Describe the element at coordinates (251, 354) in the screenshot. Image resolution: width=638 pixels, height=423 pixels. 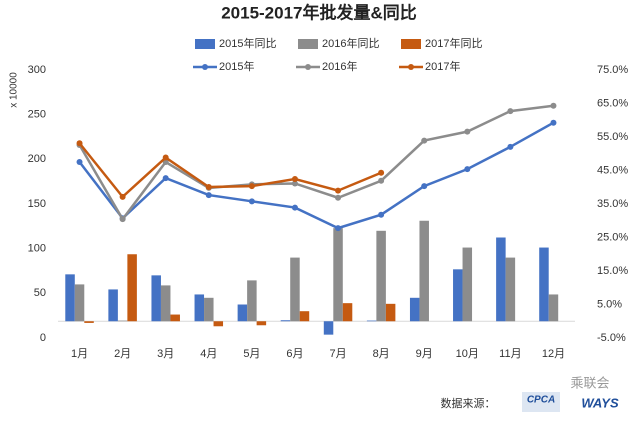
I see `x-tick-label: 5月` at that location.